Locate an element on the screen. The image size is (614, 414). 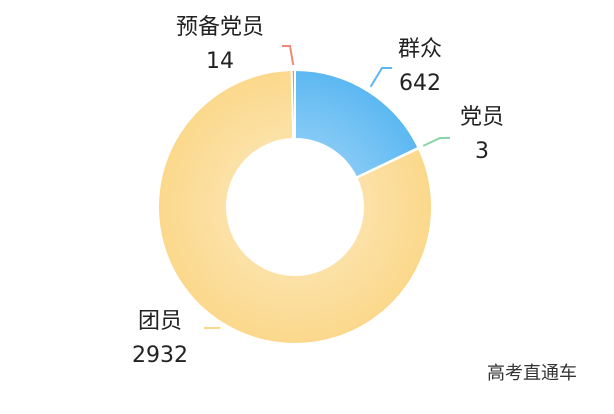
slice-label: 群众 is located at coordinates (420, 49).